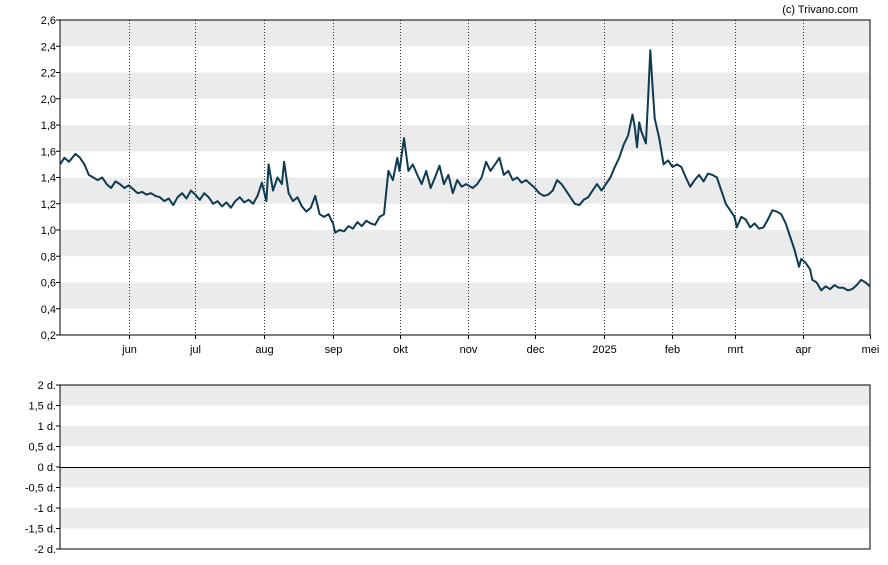 This screenshot has width=888, height=565. What do you see at coordinates (536, 350) in the screenshot?
I see `x-tick-label: dec` at bounding box center [536, 350].